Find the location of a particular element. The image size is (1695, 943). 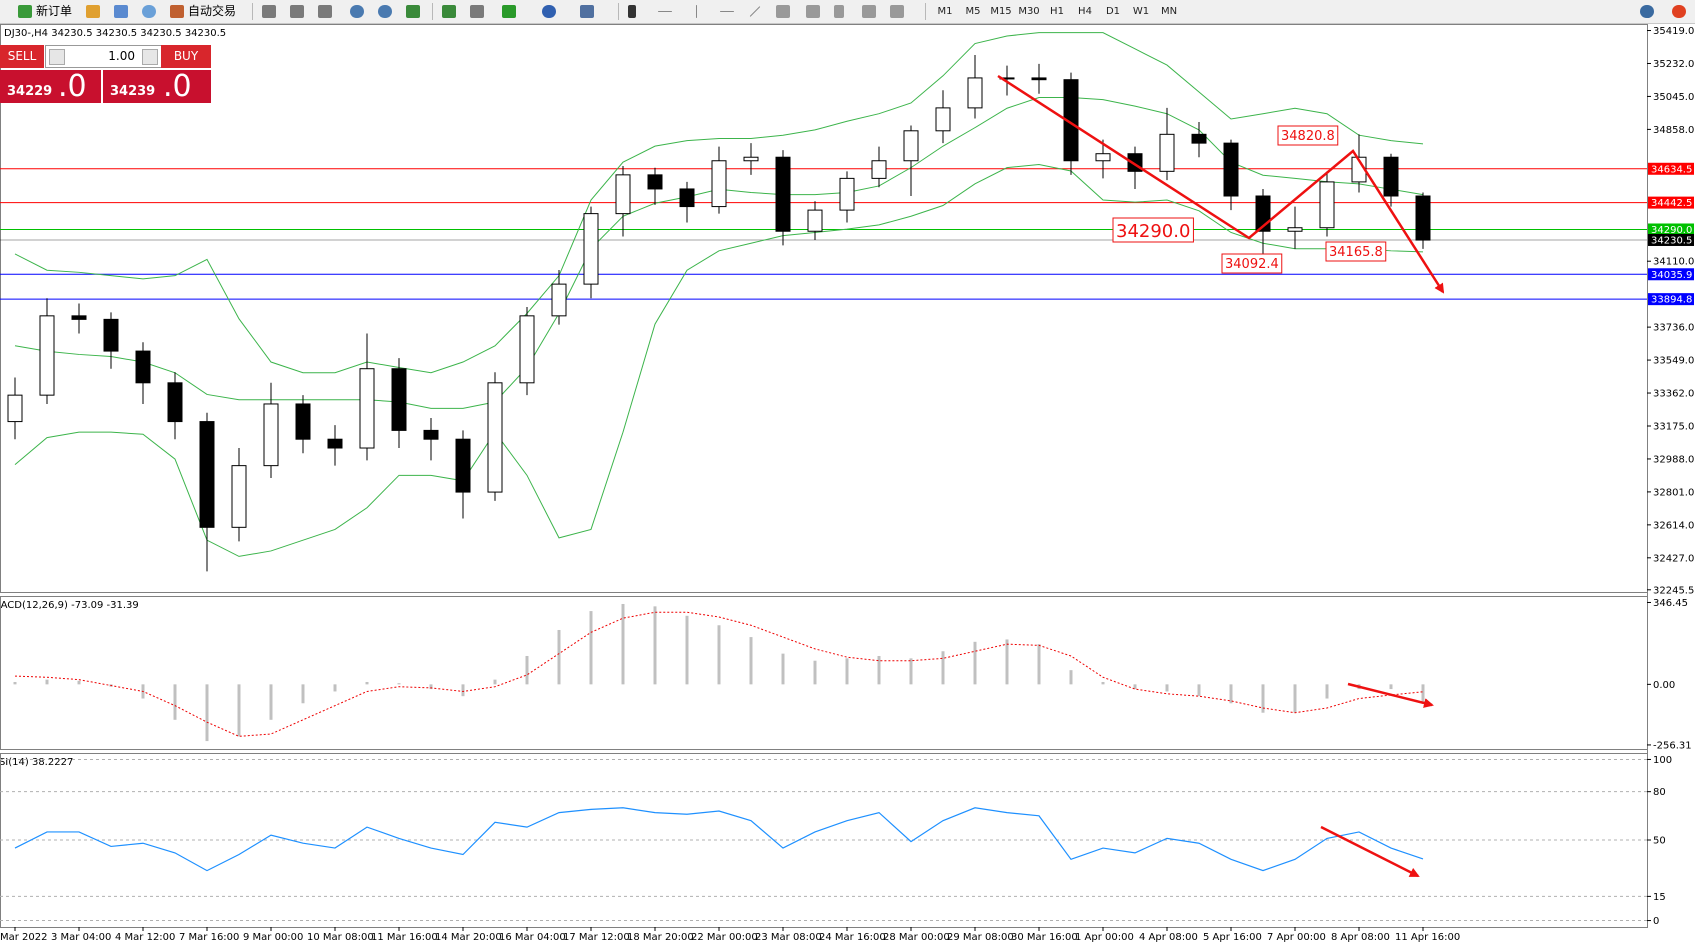

lots-up is located at coordinates (150, 57).